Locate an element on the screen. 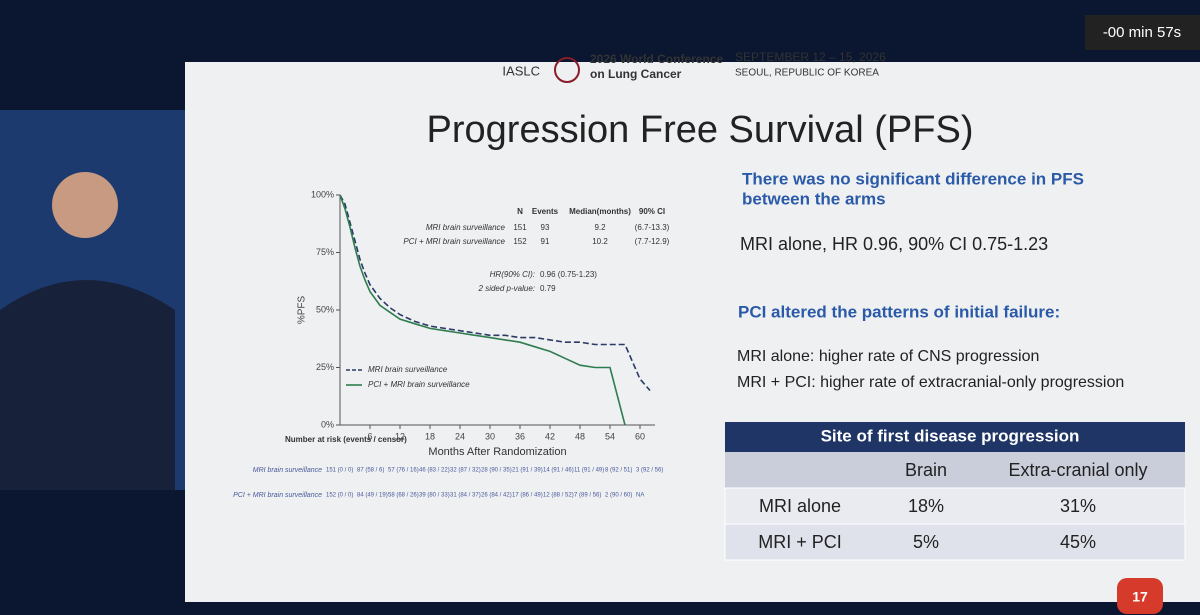 The image size is (1200, 615). stats-cell: 91 is located at coordinates (545, 241).